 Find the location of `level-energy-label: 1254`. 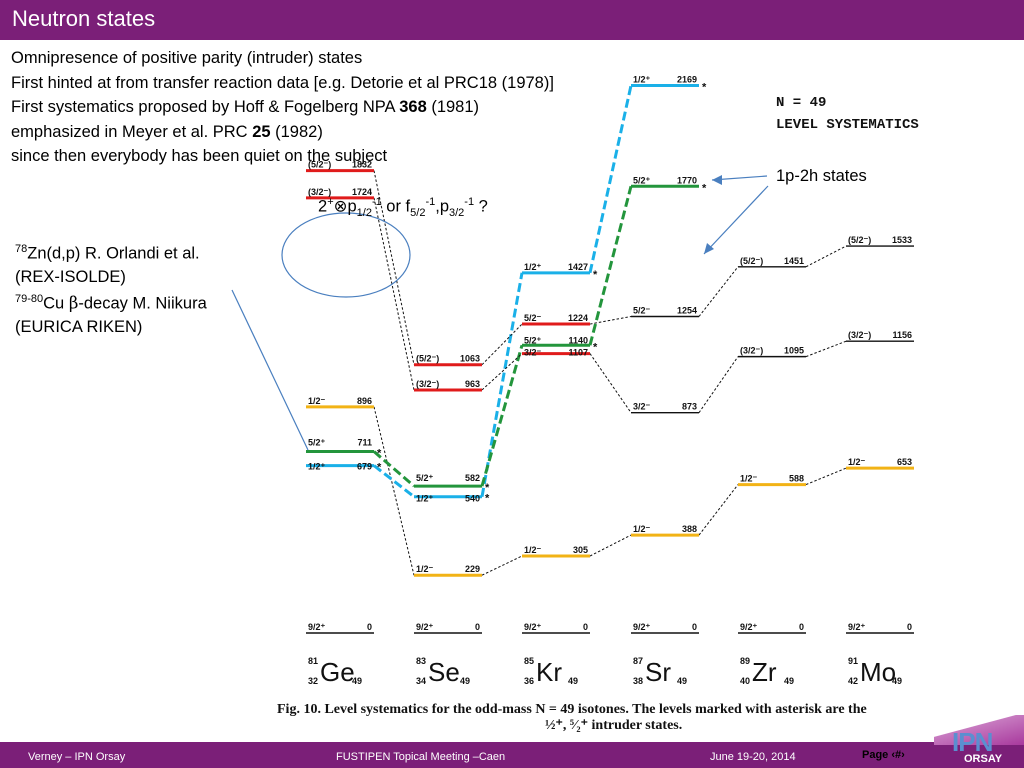

level-energy-label: 1254 is located at coordinates (687, 310).